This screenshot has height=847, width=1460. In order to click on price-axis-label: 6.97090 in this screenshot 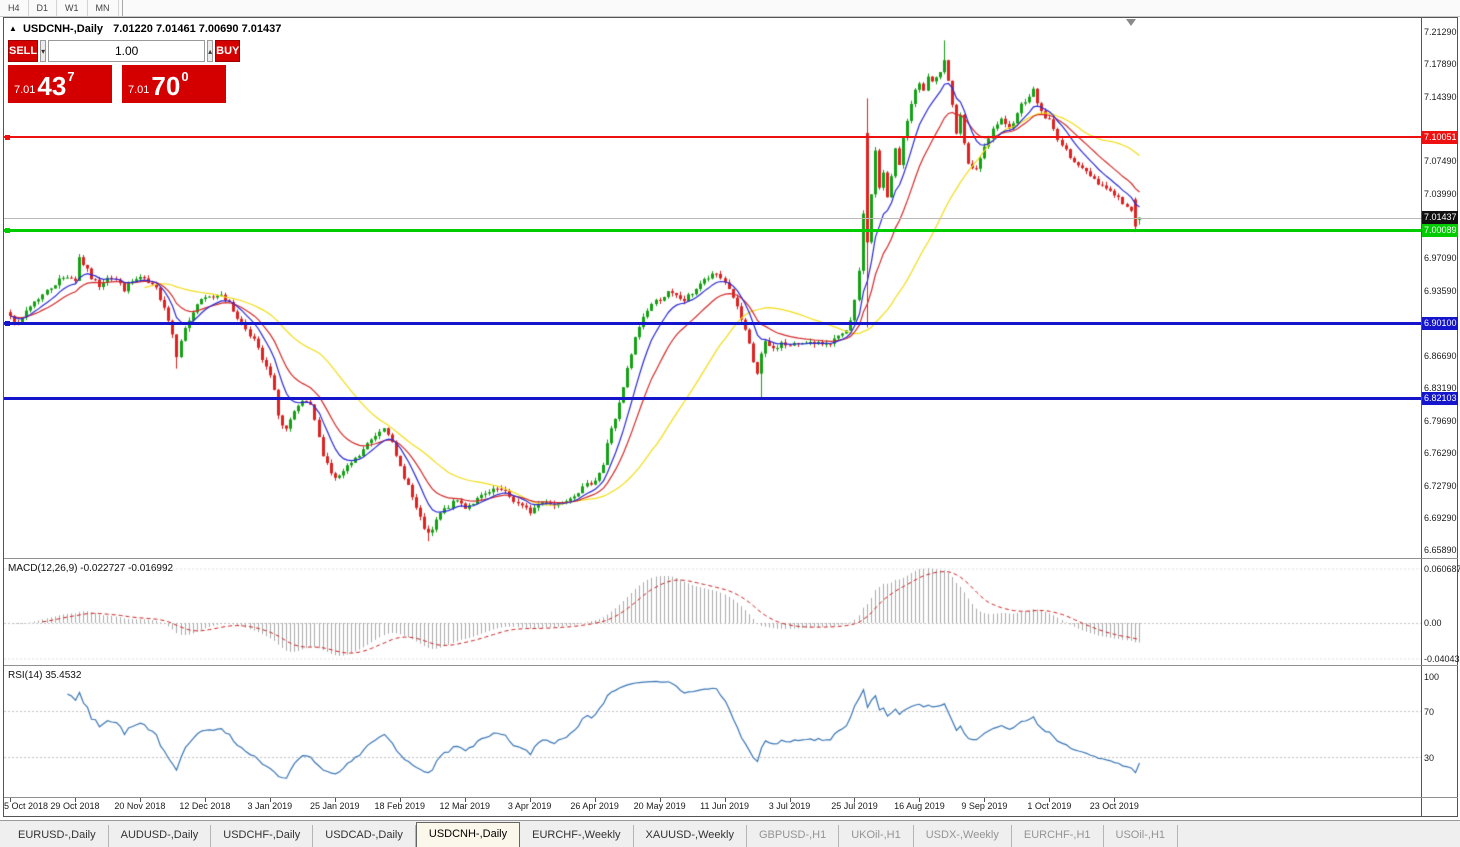, I will do `click(1440, 258)`.